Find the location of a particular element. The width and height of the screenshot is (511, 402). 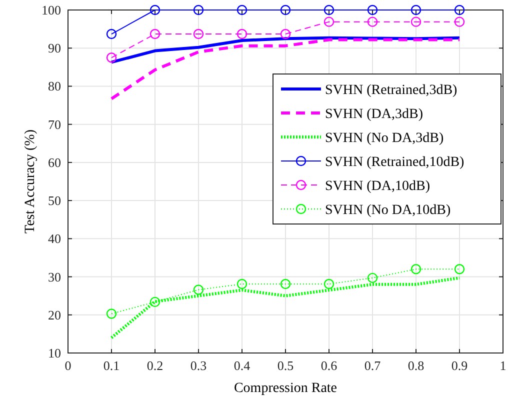

y-tick-label: 70 is located at coordinates (54, 124).